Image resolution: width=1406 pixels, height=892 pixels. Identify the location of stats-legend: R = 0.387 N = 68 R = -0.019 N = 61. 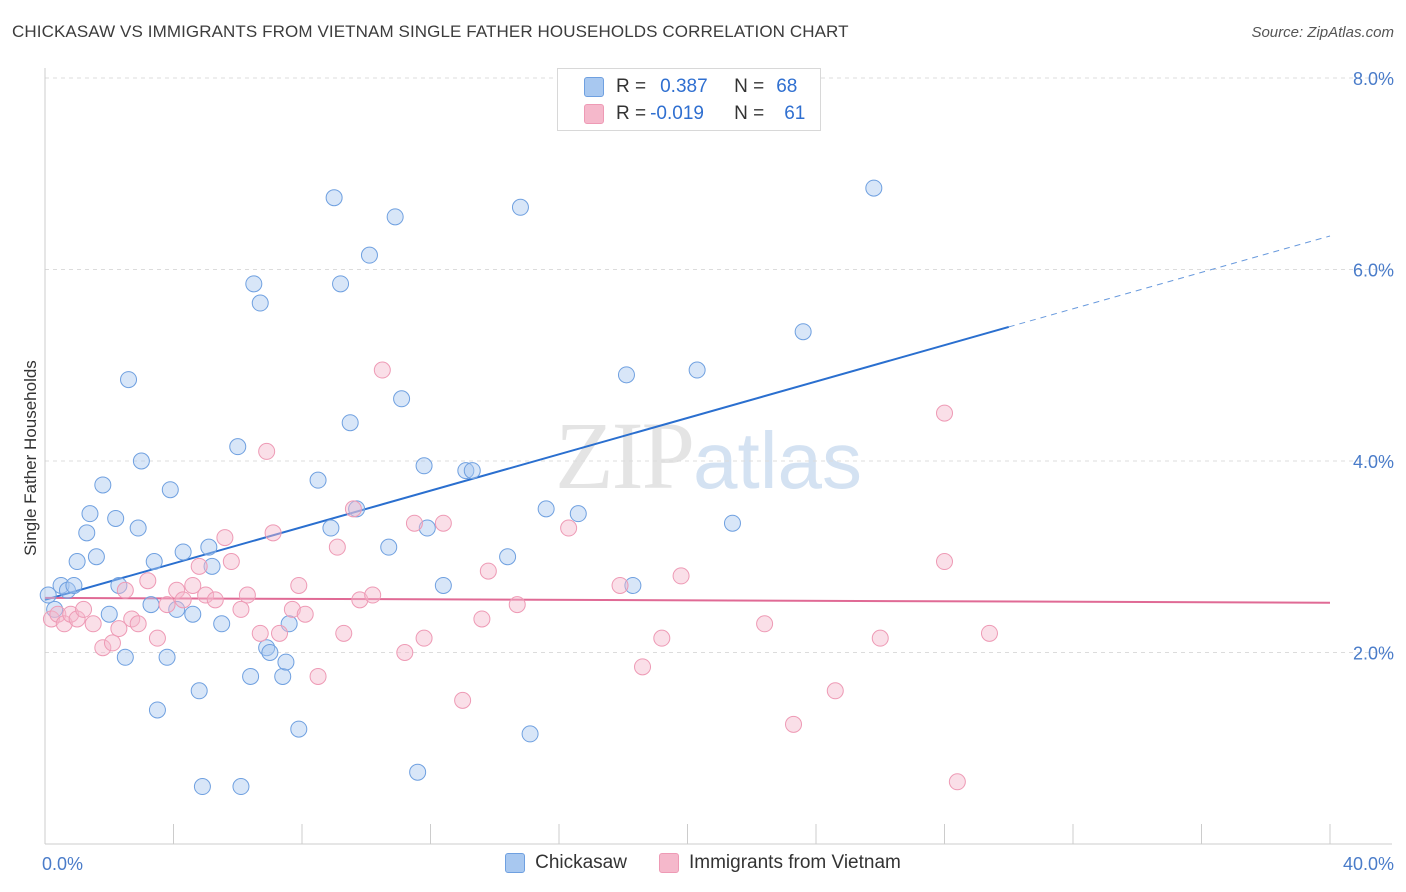
(689, 99).